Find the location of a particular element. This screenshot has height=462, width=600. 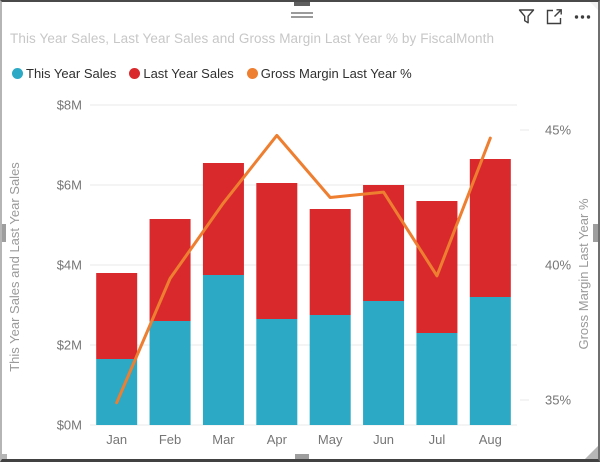

focus-mode-icon is located at coordinates (554, 16).